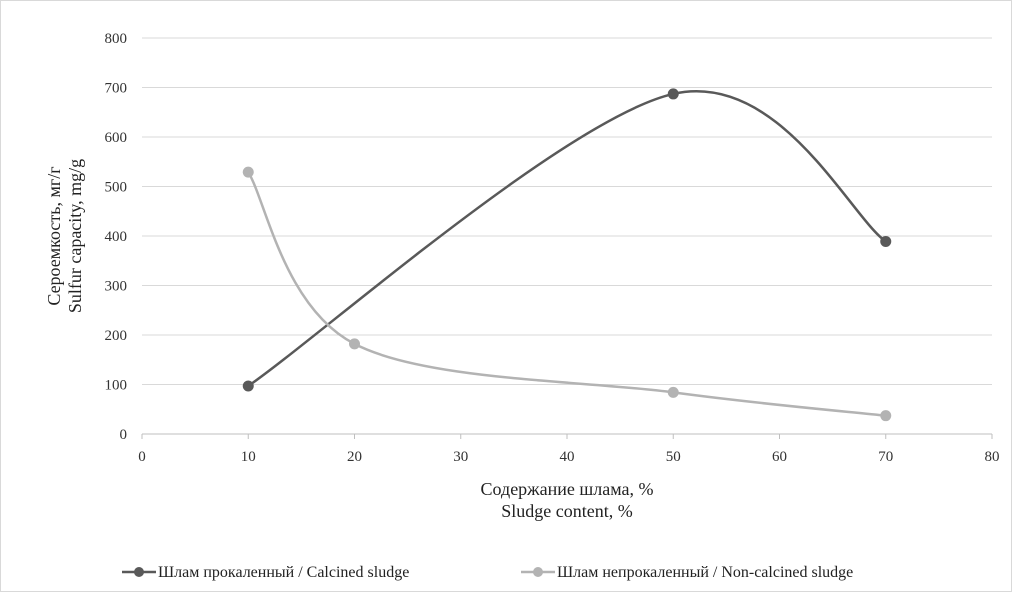 The width and height of the screenshot is (1012, 592). Describe the element at coordinates (139, 572) in the screenshot. I see `legend-marker-calcined` at that location.